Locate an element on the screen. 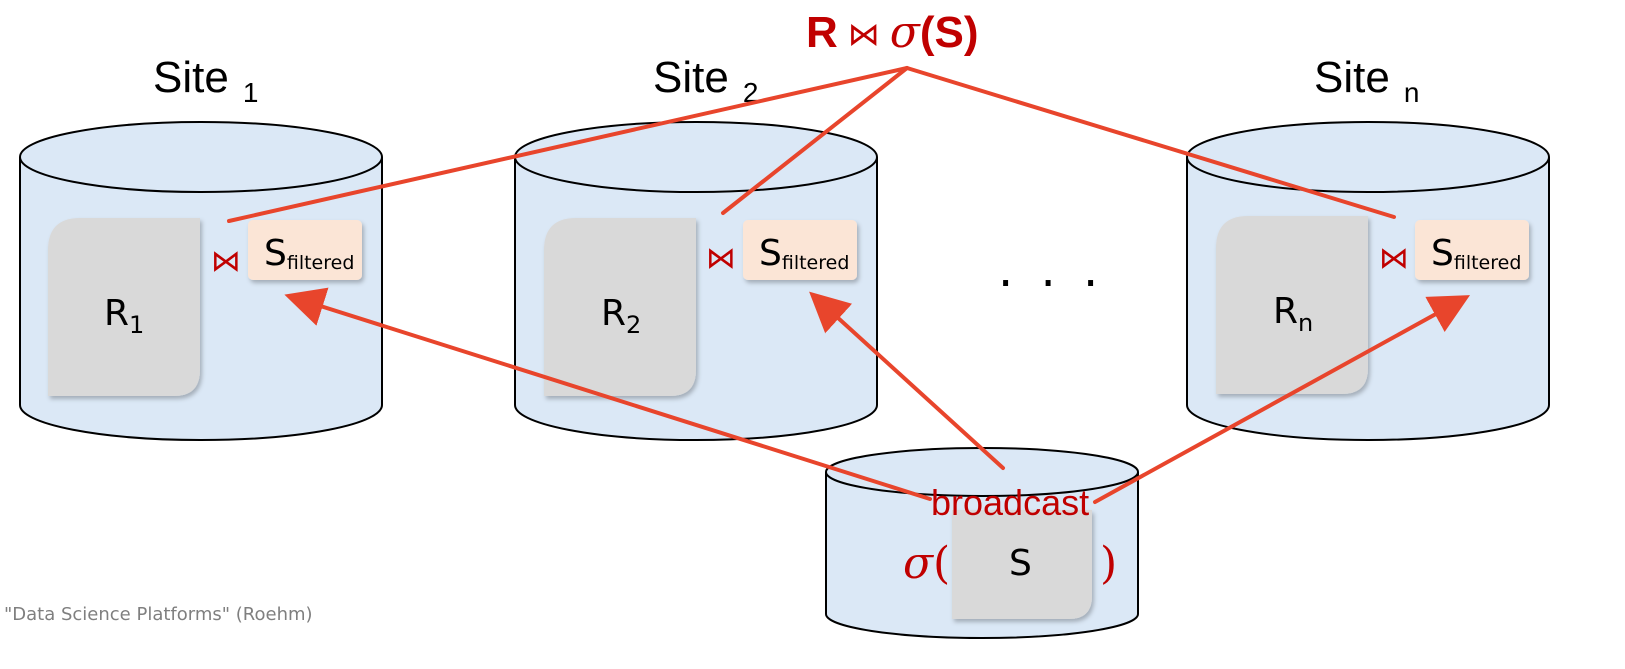  result-title: R ⋈ σ(S) is located at coordinates (892, 32).